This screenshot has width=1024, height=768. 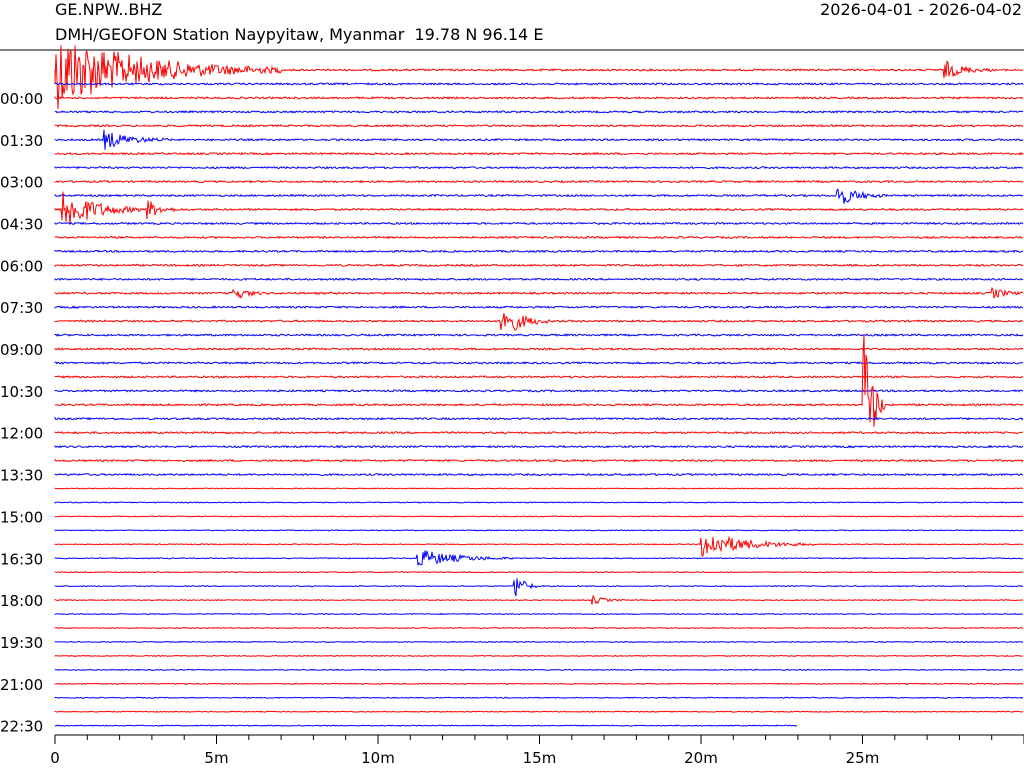 What do you see at coordinates (21, 559) in the screenshot?
I see `time-label: 16:30` at bounding box center [21, 559].